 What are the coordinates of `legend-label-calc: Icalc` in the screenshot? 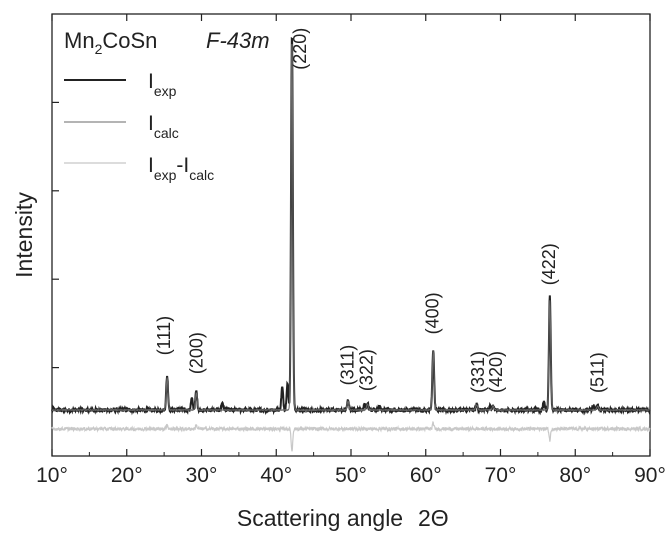 It's located at (163, 126).